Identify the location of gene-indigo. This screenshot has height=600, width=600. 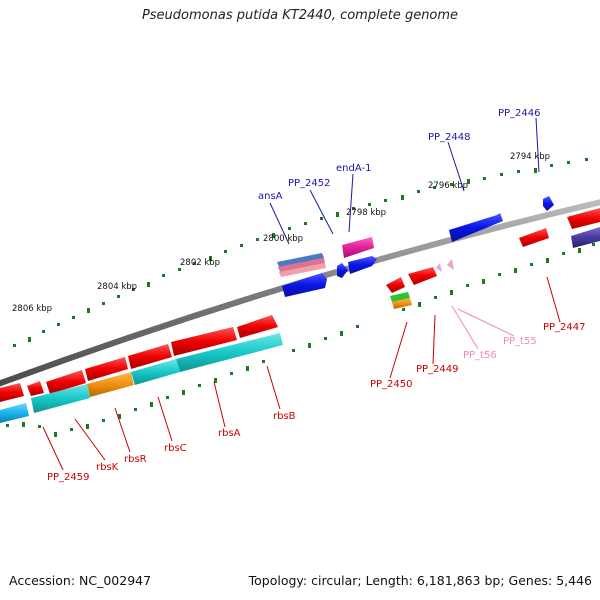
(585, 237).